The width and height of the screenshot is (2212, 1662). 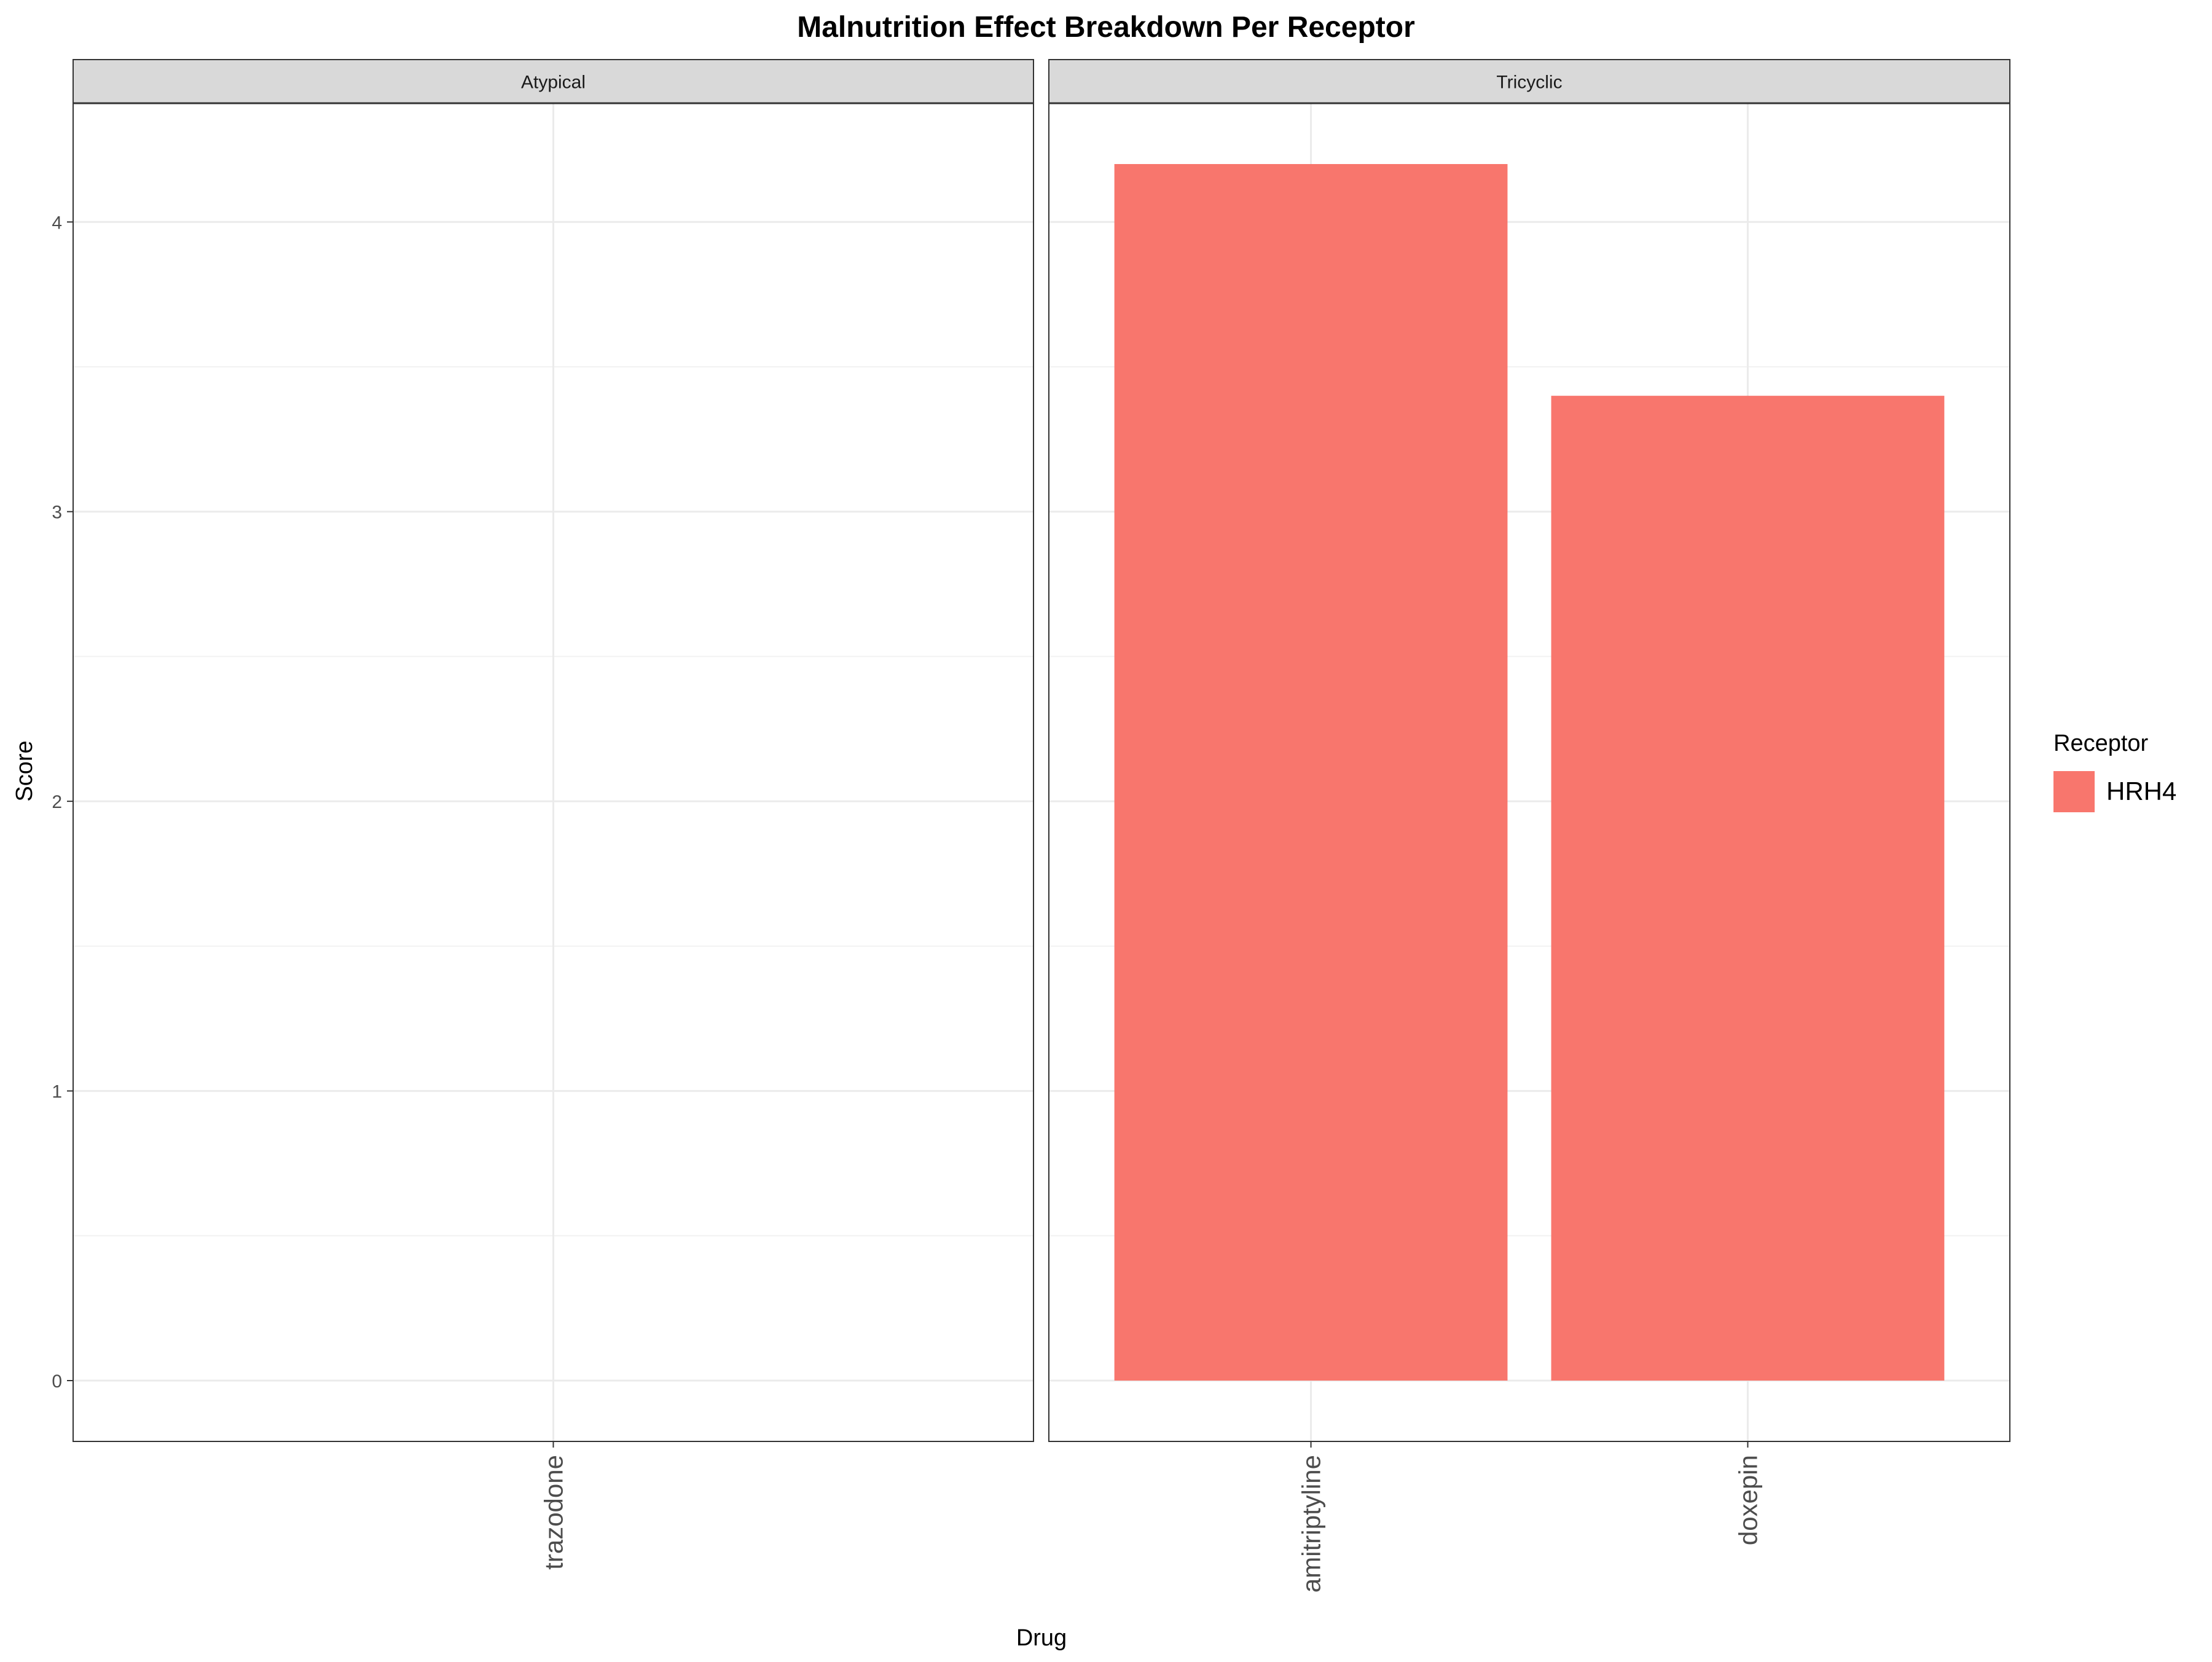 What do you see at coordinates (57, 223) in the screenshot?
I see `y-tick-label: 4` at bounding box center [57, 223].